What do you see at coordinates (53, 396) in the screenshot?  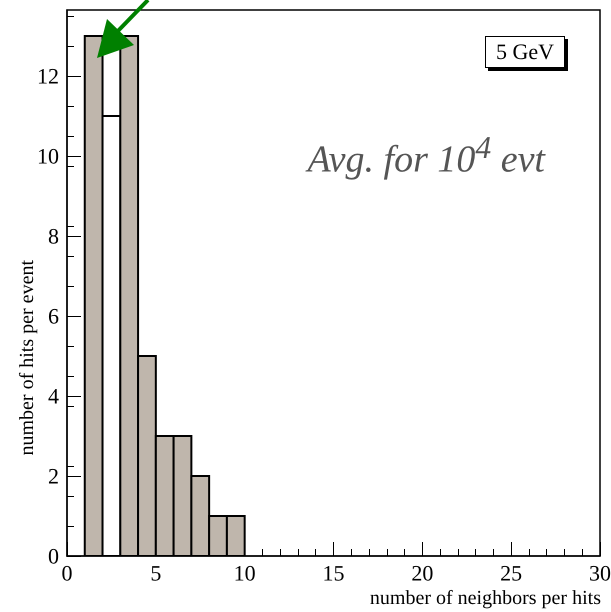 I see `y-tick-label: 4` at bounding box center [53, 396].